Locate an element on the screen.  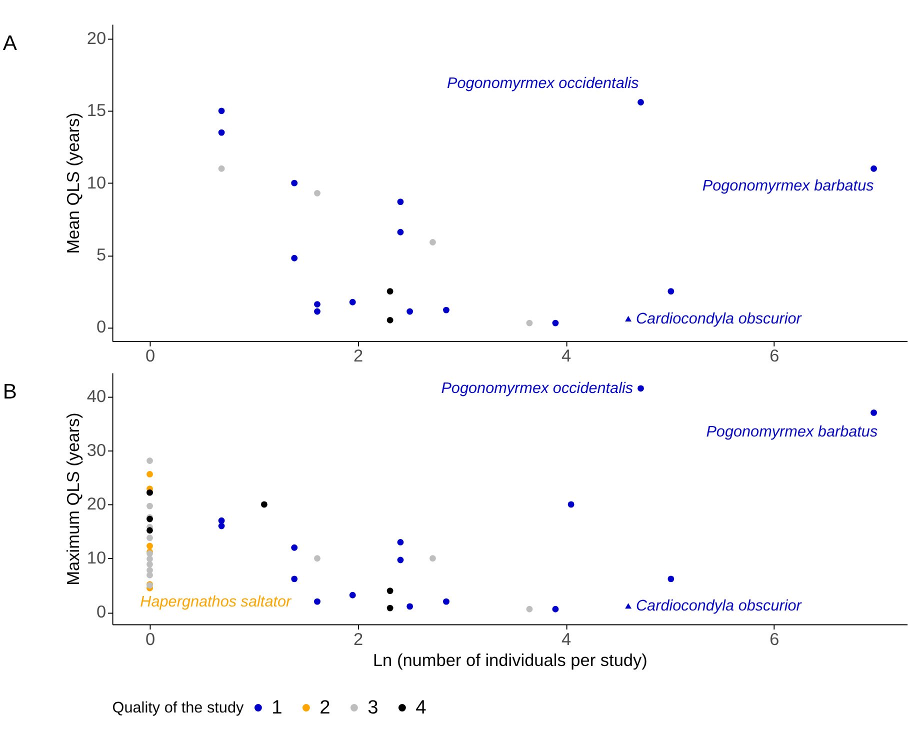
y-axis-title: Maximum QLS (years) is located at coordinates (73, 499).